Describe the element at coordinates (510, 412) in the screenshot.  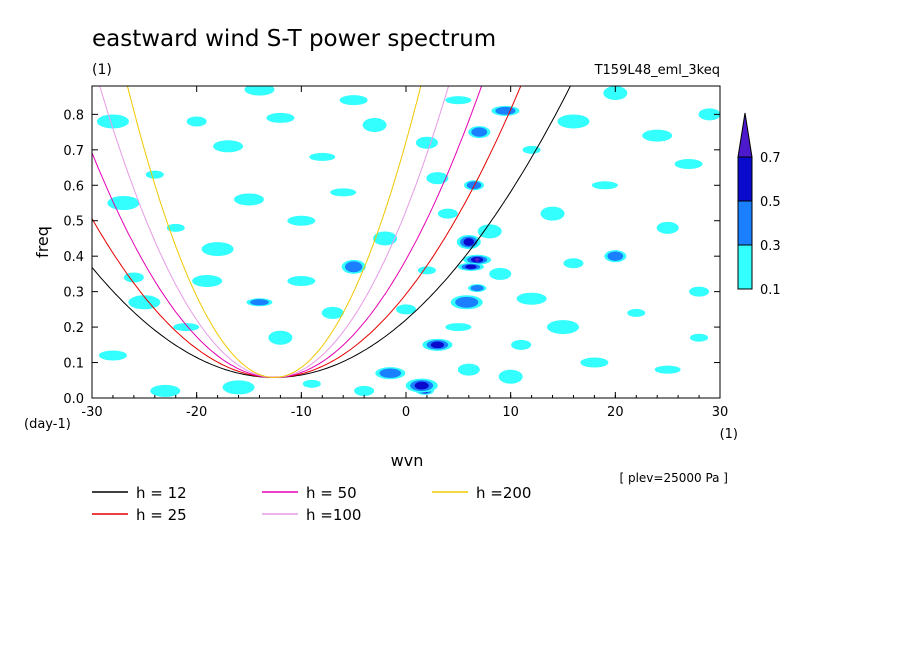
I see `x-tick-label: 10` at that location.